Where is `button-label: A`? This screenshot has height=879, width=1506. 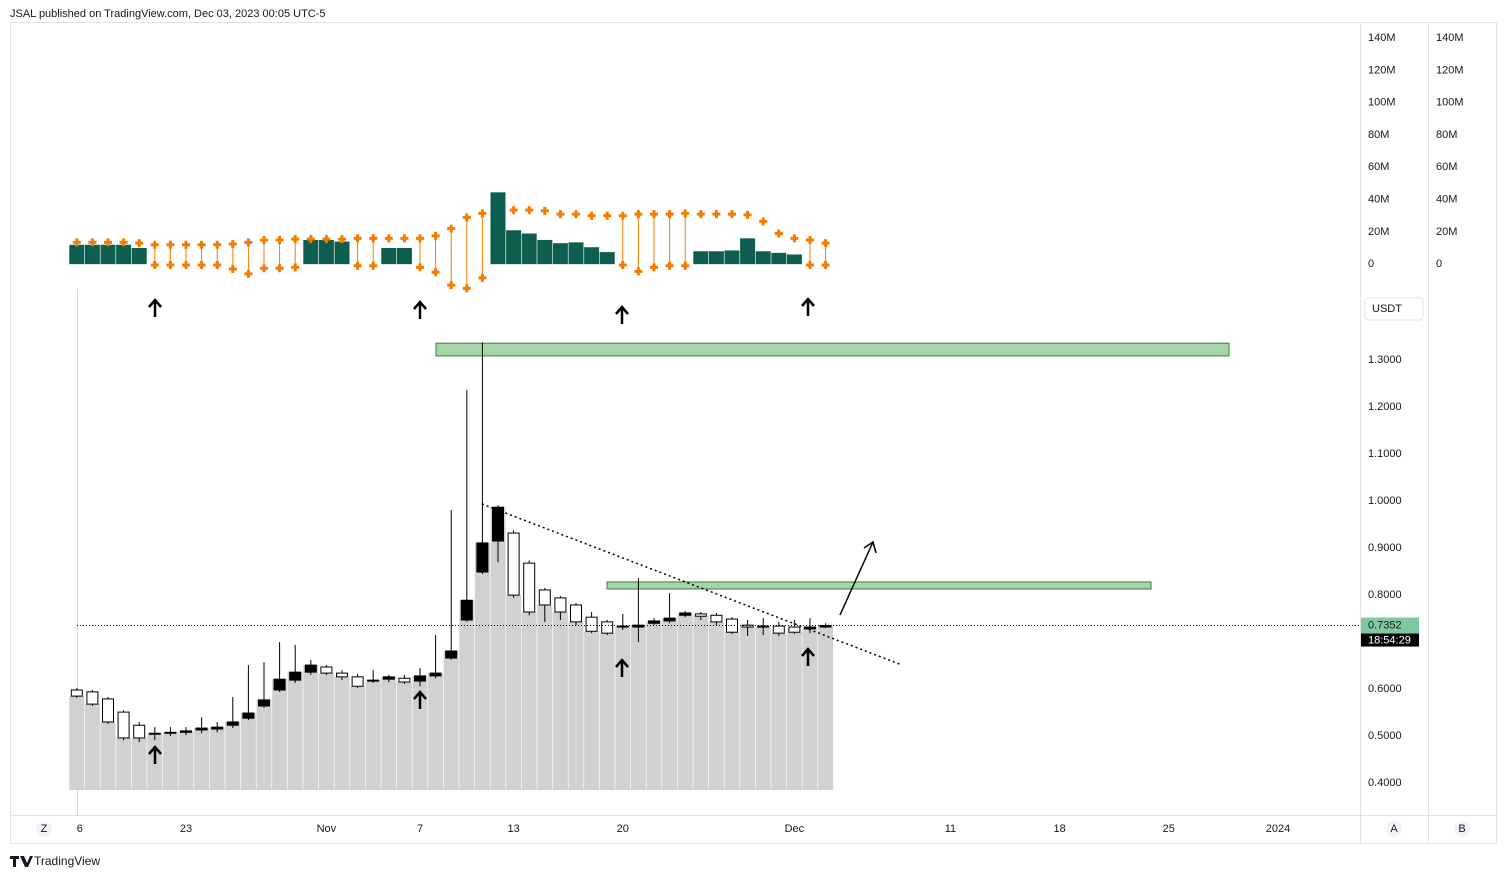
button-label: A is located at coordinates (1394, 829).